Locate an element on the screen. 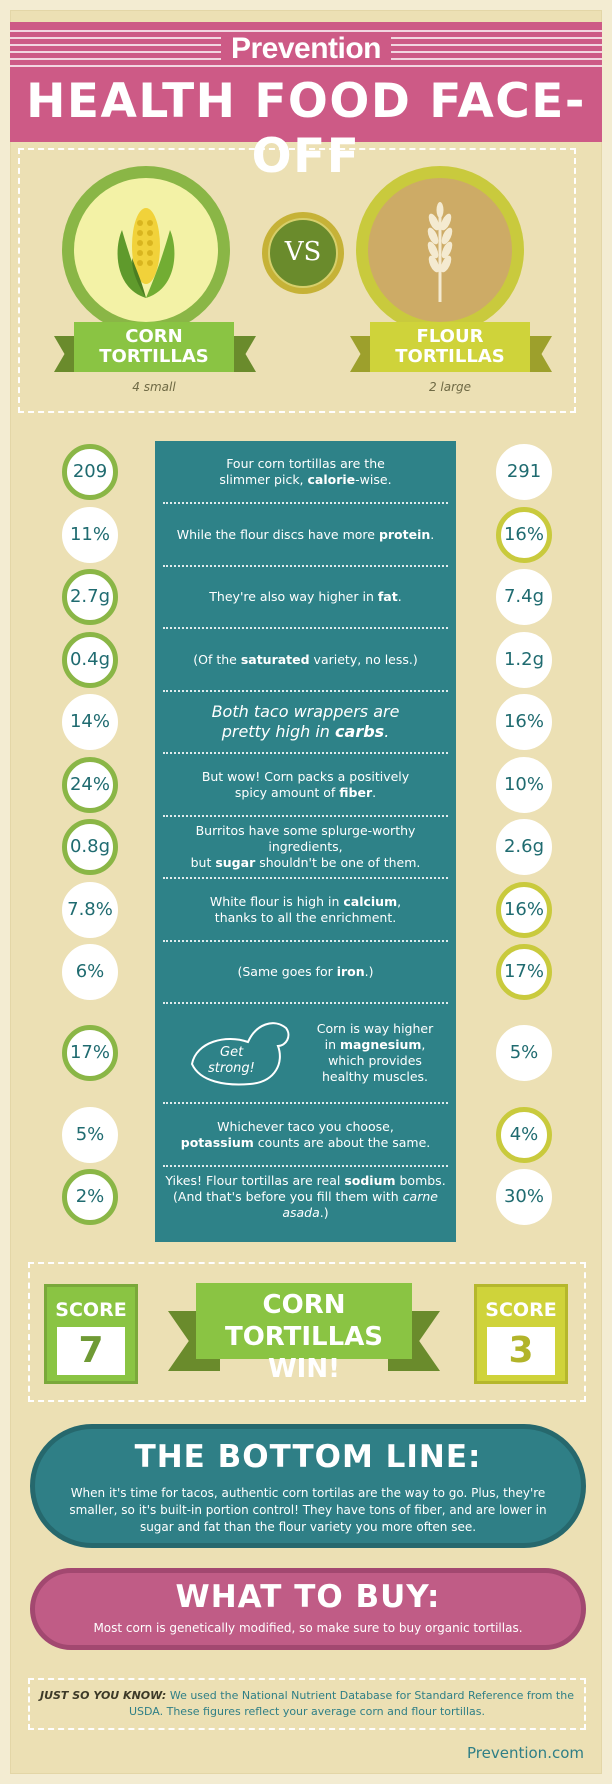 This screenshot has height=1784, width=612. corn-value: 0.4g is located at coordinates (90, 659).